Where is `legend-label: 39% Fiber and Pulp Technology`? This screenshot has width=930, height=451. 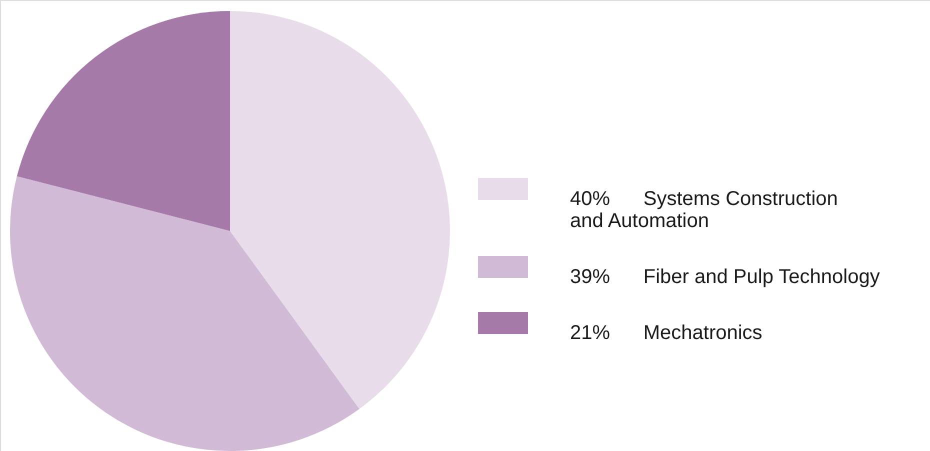 legend-label: 39% Fiber and Pulp Technology is located at coordinates (725, 277).